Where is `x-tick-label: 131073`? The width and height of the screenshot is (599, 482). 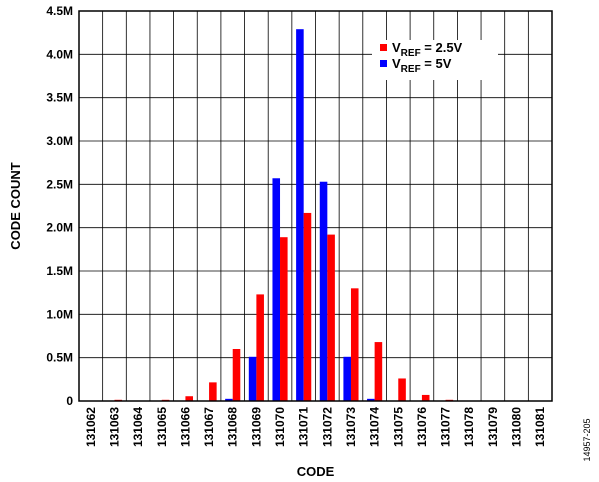
x-tick-label: 131073 is located at coordinates (351, 427).